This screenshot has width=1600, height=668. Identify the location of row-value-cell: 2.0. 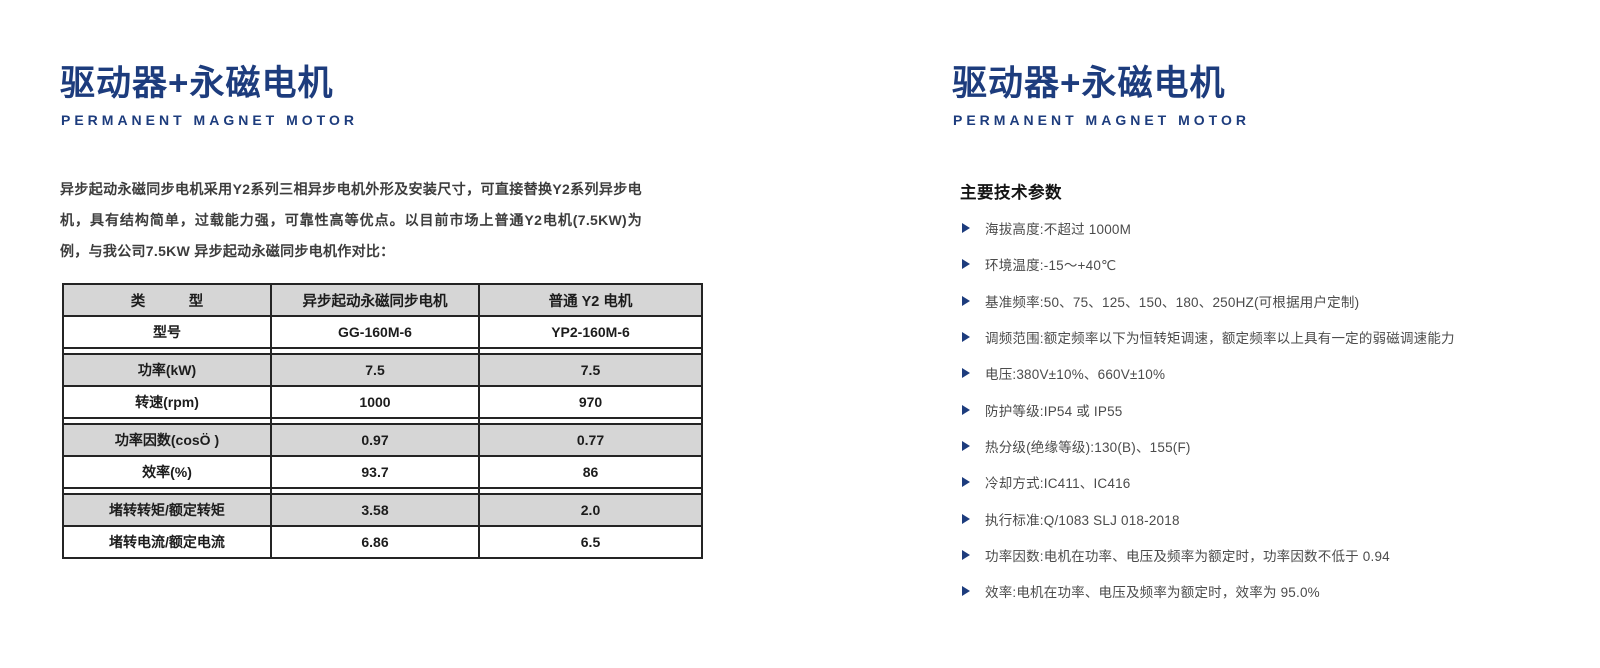
(590, 510).